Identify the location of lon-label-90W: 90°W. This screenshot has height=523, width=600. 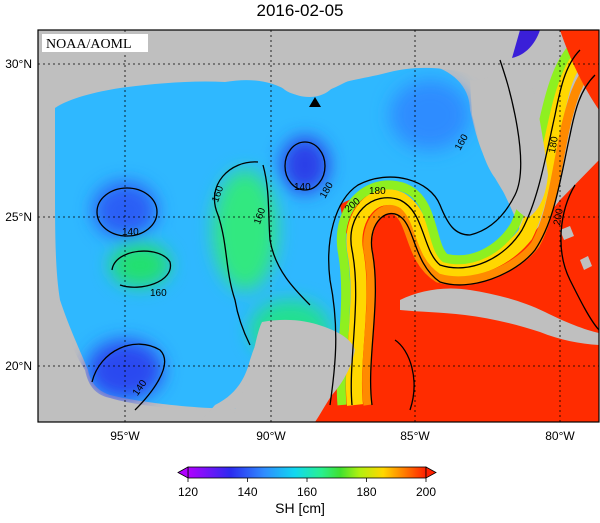
(271, 436).